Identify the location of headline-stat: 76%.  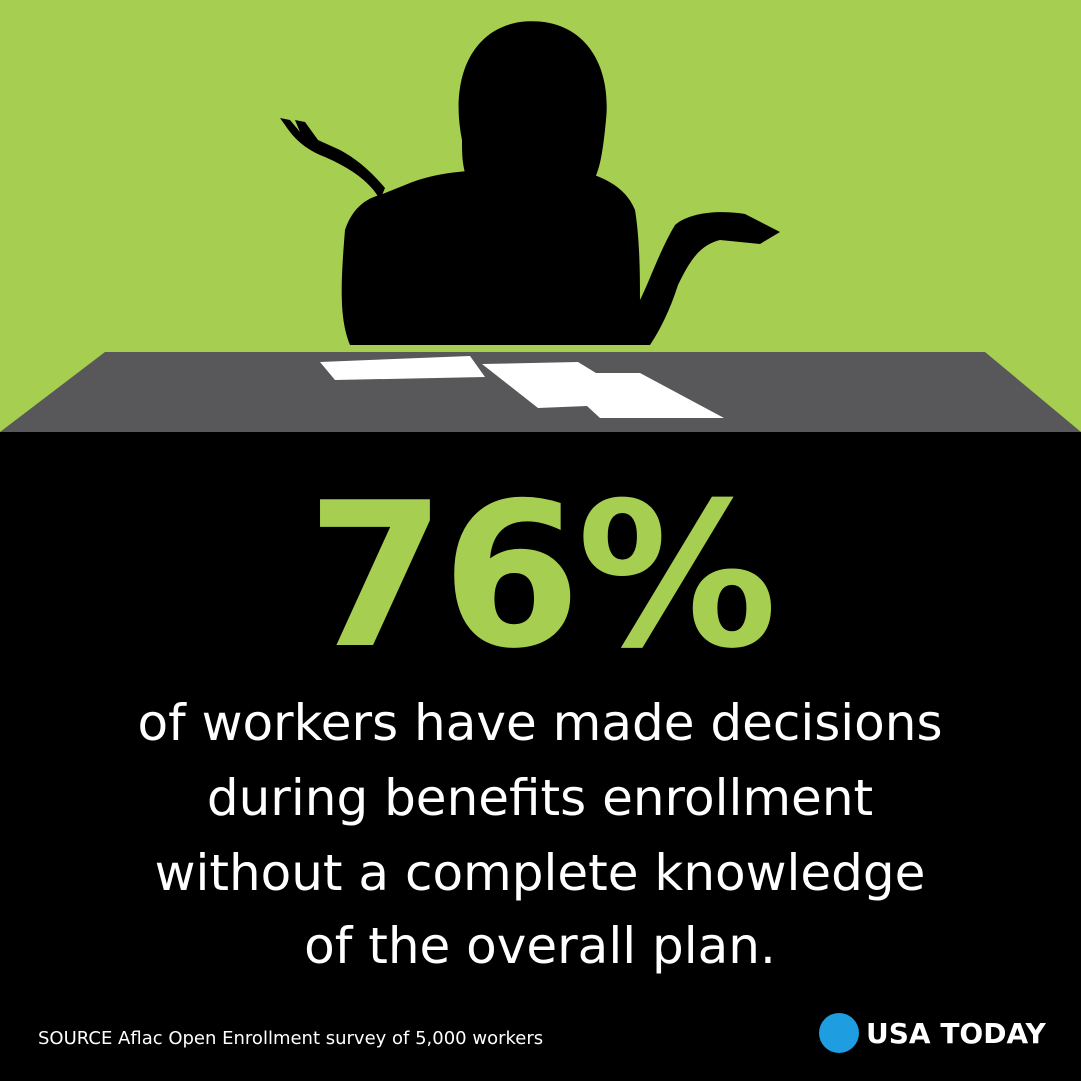
(540, 576).